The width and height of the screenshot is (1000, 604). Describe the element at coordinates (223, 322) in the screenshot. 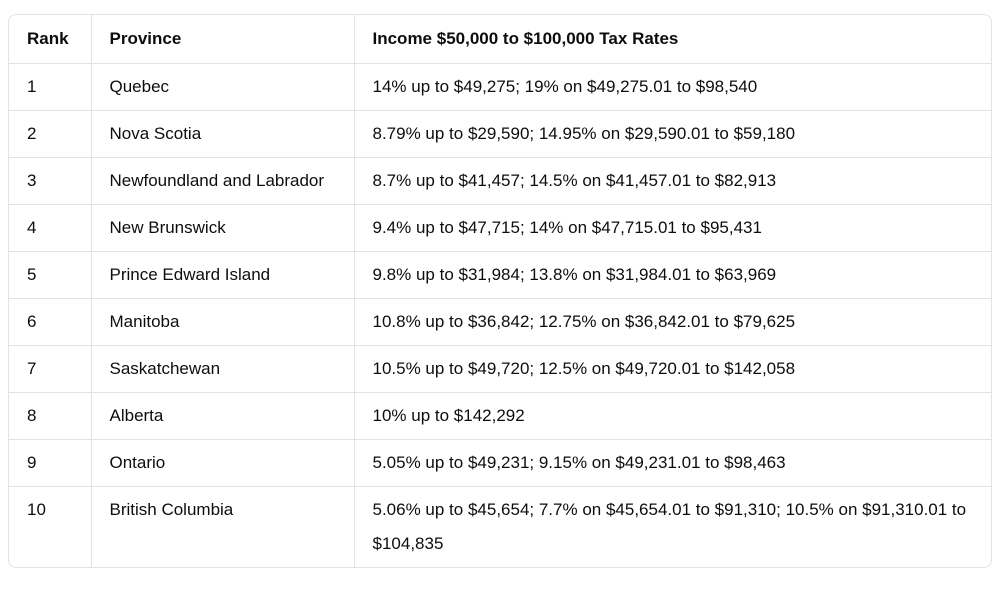

I see `table-cell: Manitoba` at that location.